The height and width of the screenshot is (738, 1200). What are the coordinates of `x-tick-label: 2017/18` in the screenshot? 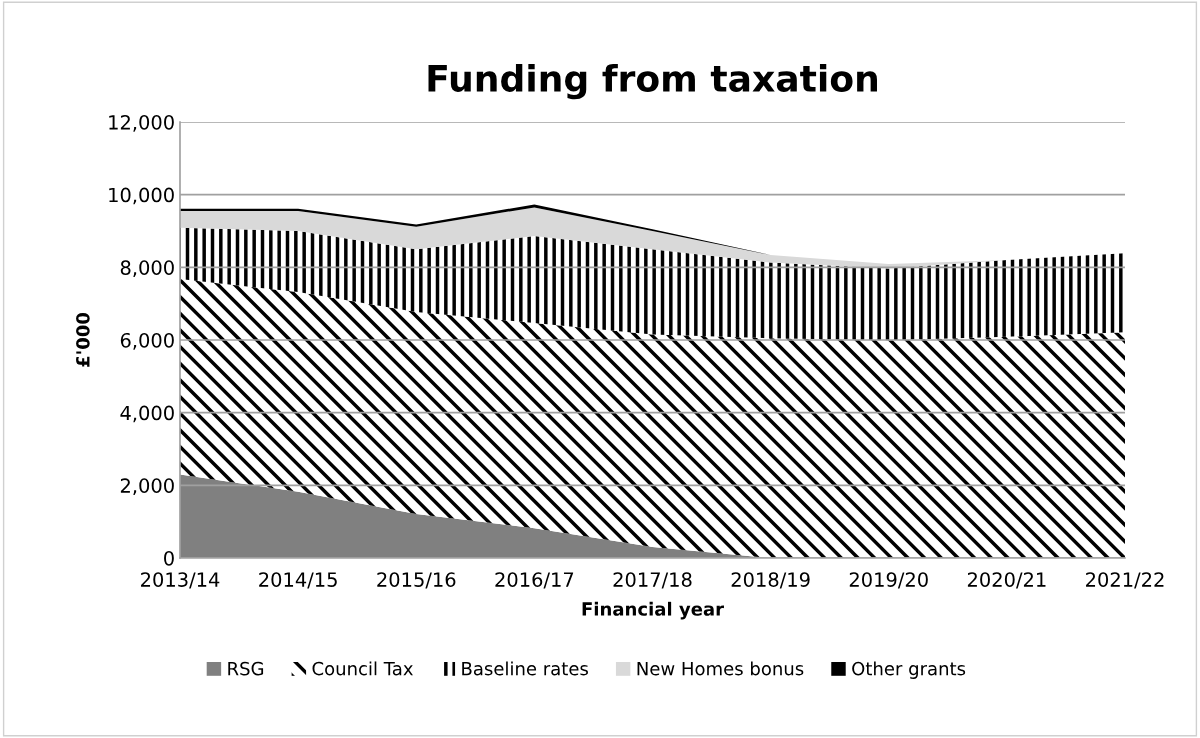 It's located at (652, 580).